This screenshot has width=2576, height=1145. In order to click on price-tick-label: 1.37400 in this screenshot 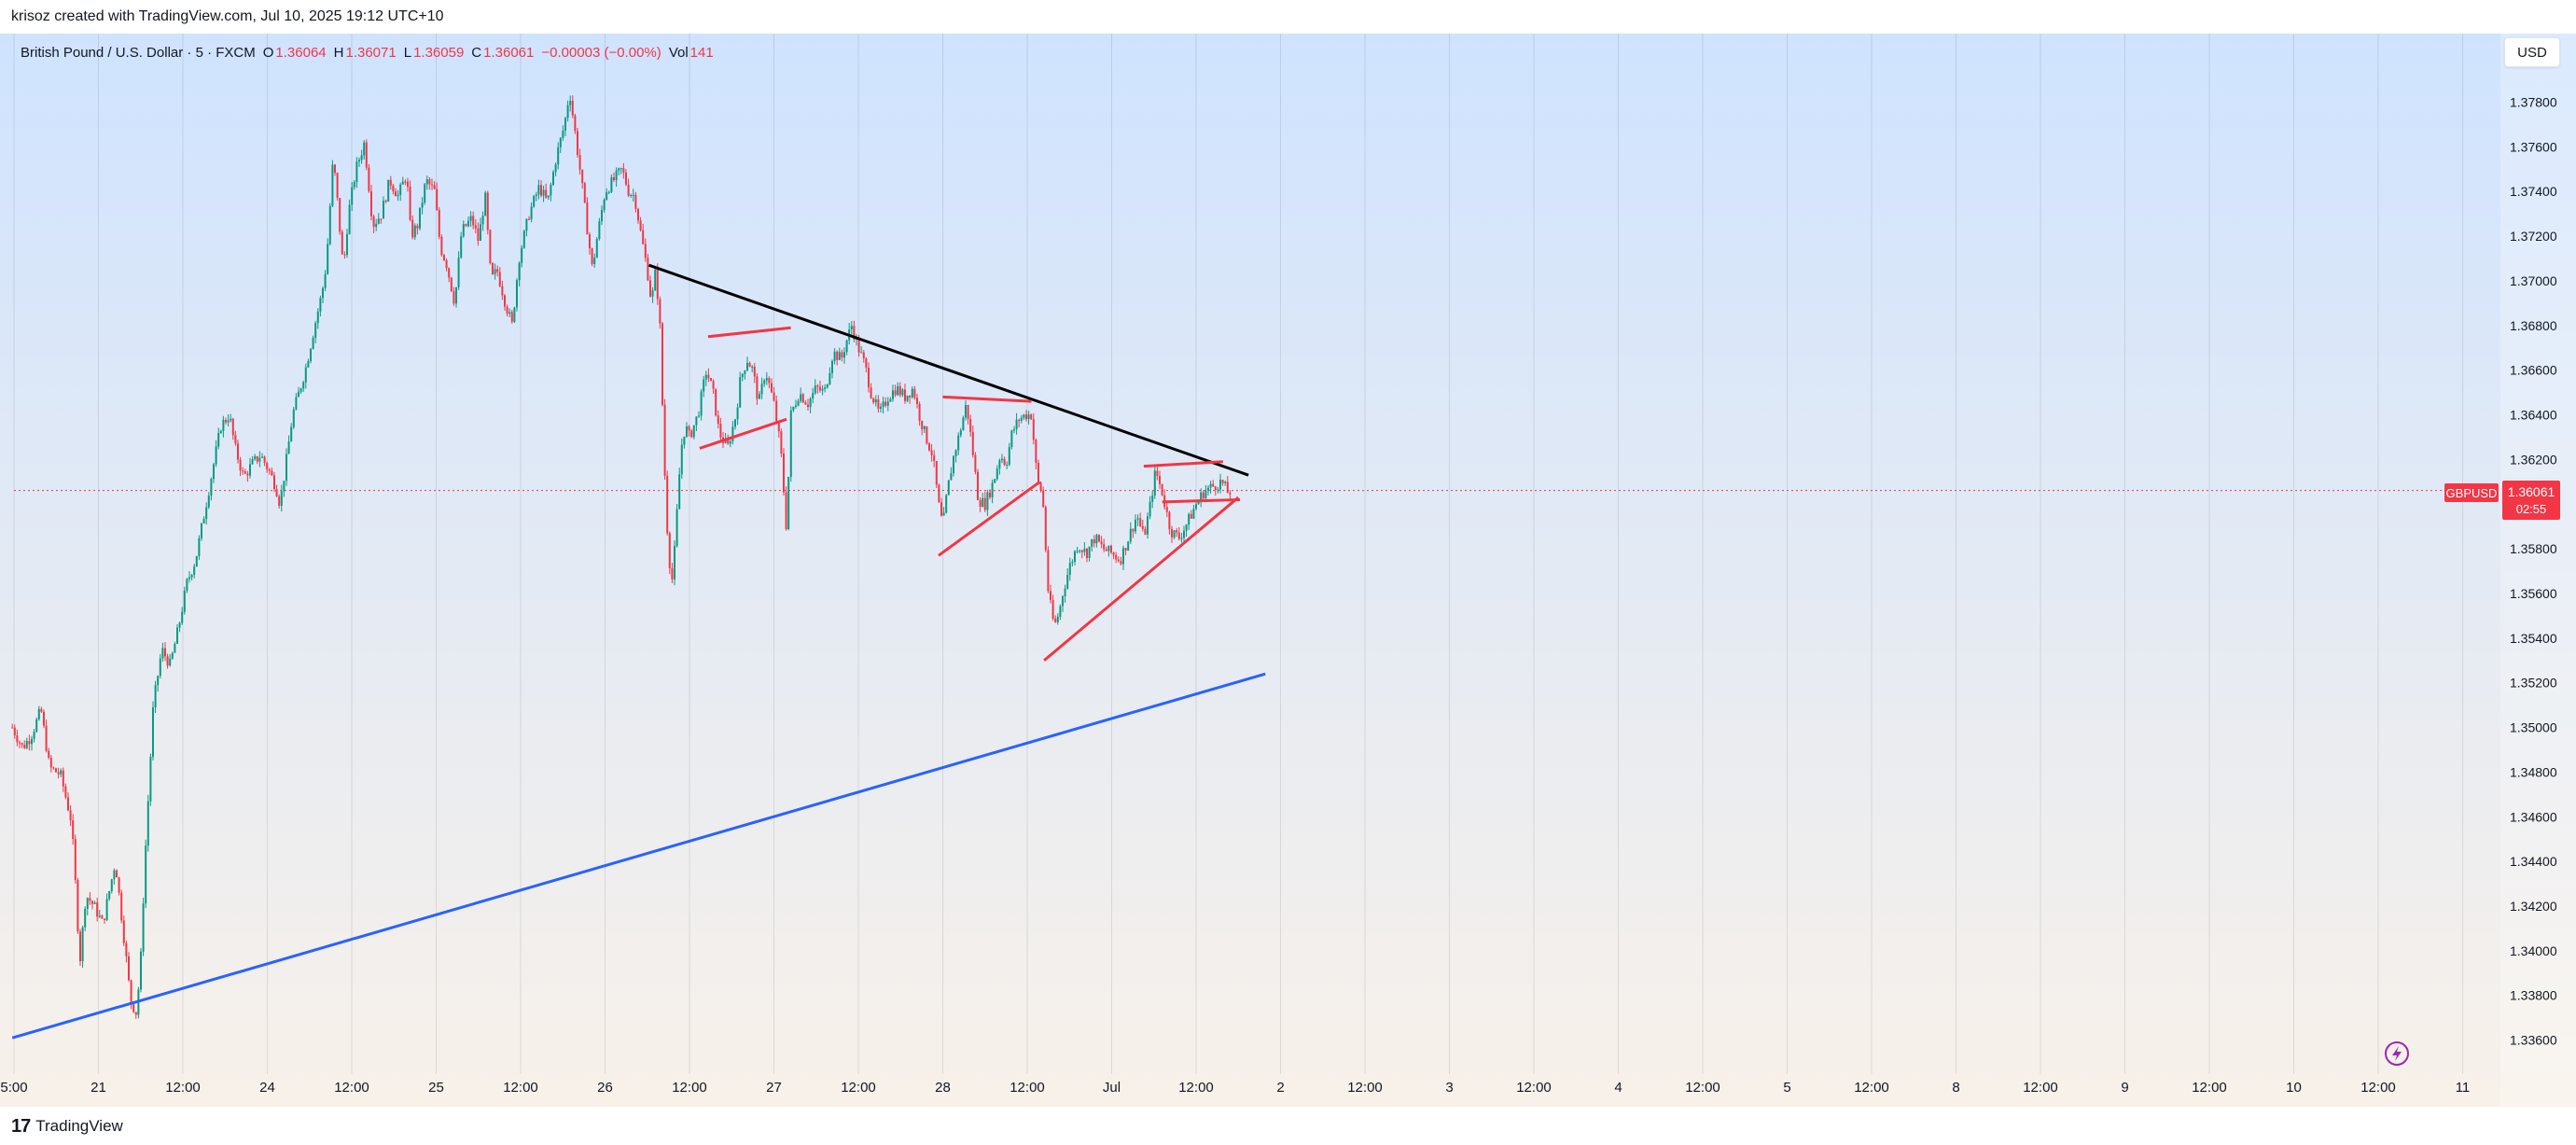, I will do `click(2533, 192)`.